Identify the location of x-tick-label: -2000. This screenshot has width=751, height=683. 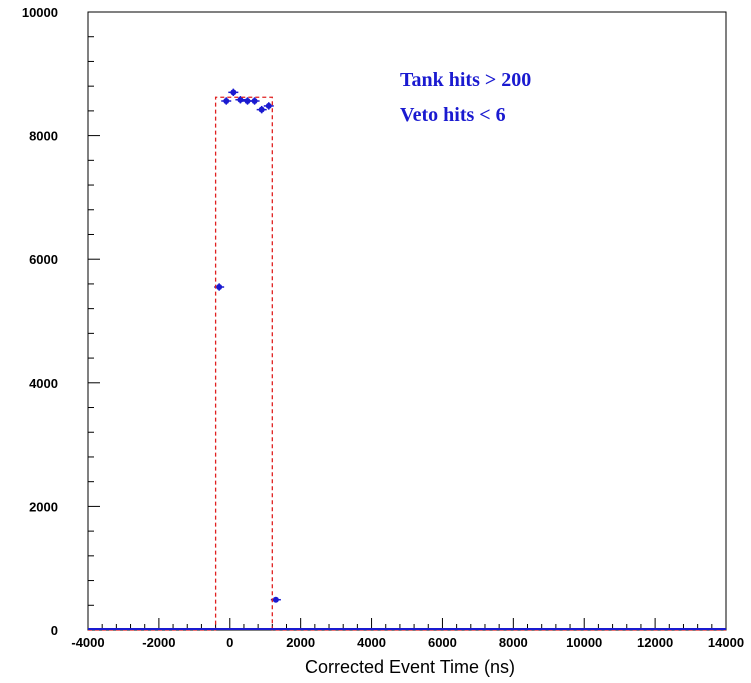
(158, 642).